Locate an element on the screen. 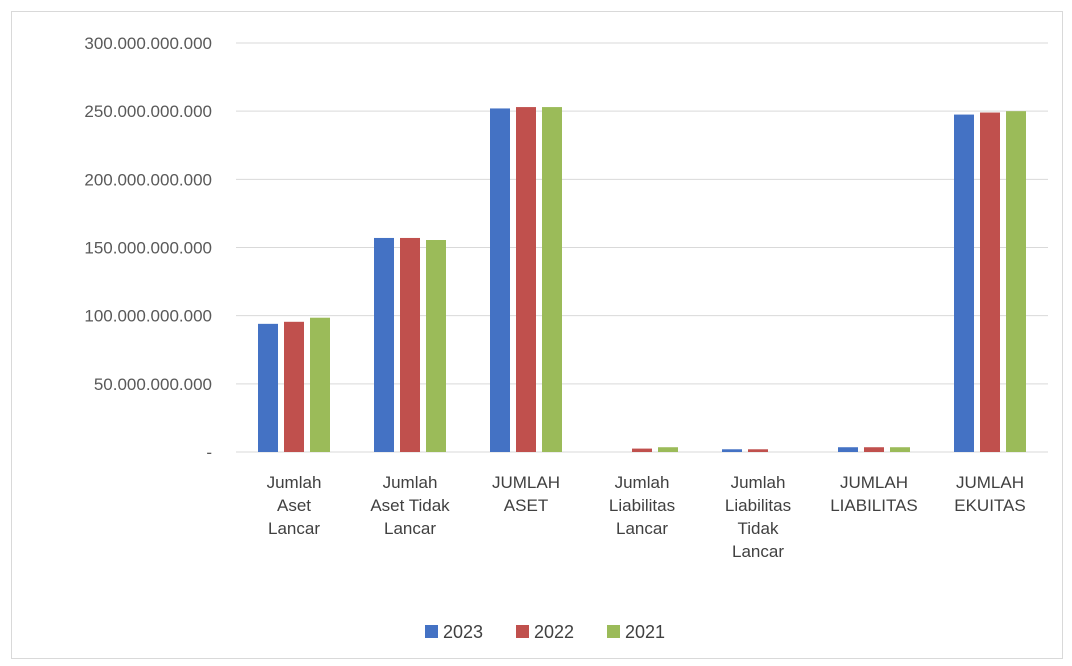 Image resolution: width=1072 pixels, height=666 pixels. legend-label-2021: 2021 is located at coordinates (645, 632).